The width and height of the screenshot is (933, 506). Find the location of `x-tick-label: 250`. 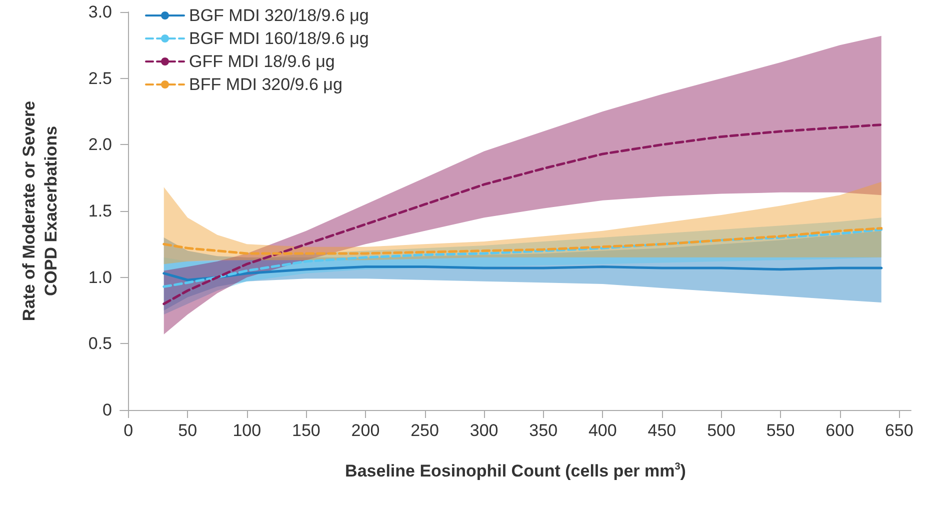

x-tick-label: 250 is located at coordinates (424, 430).